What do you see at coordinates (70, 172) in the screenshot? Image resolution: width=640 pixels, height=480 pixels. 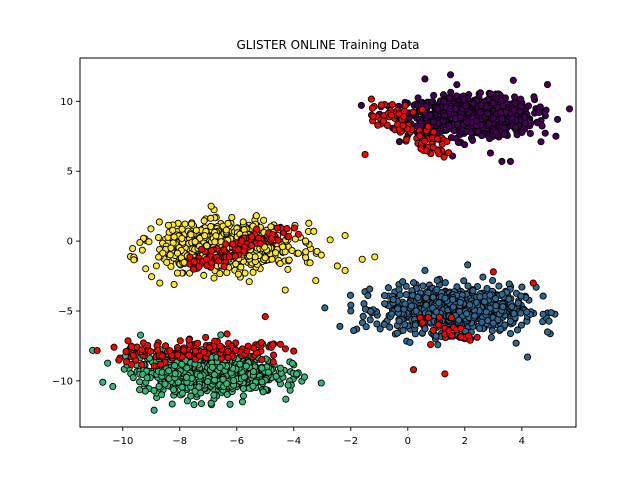 I see `y-tick-label: 5` at bounding box center [70, 172].